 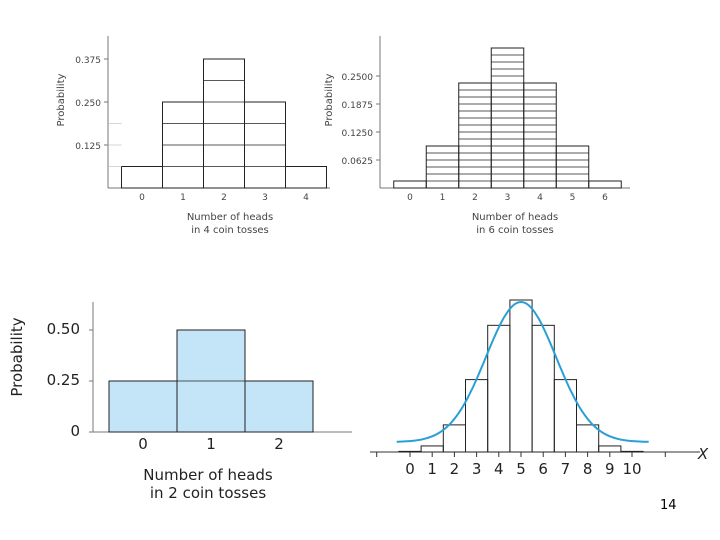 What do you see at coordinates (631, 469) in the screenshot?
I see `x-tick-label-10: 10` at bounding box center [631, 469].